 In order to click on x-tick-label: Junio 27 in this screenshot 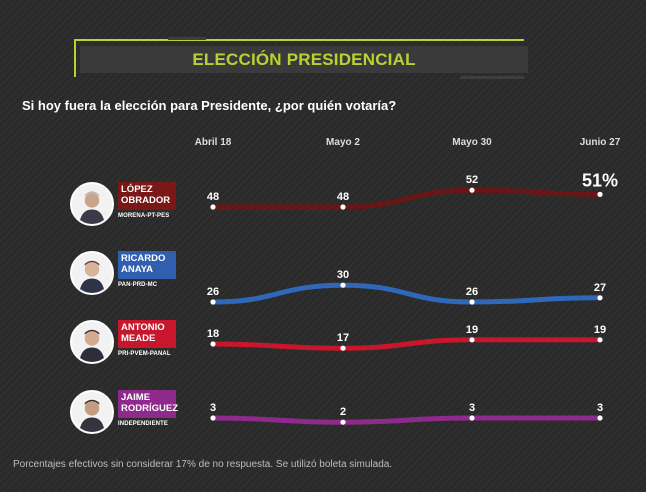, I will do `click(600, 142)`.